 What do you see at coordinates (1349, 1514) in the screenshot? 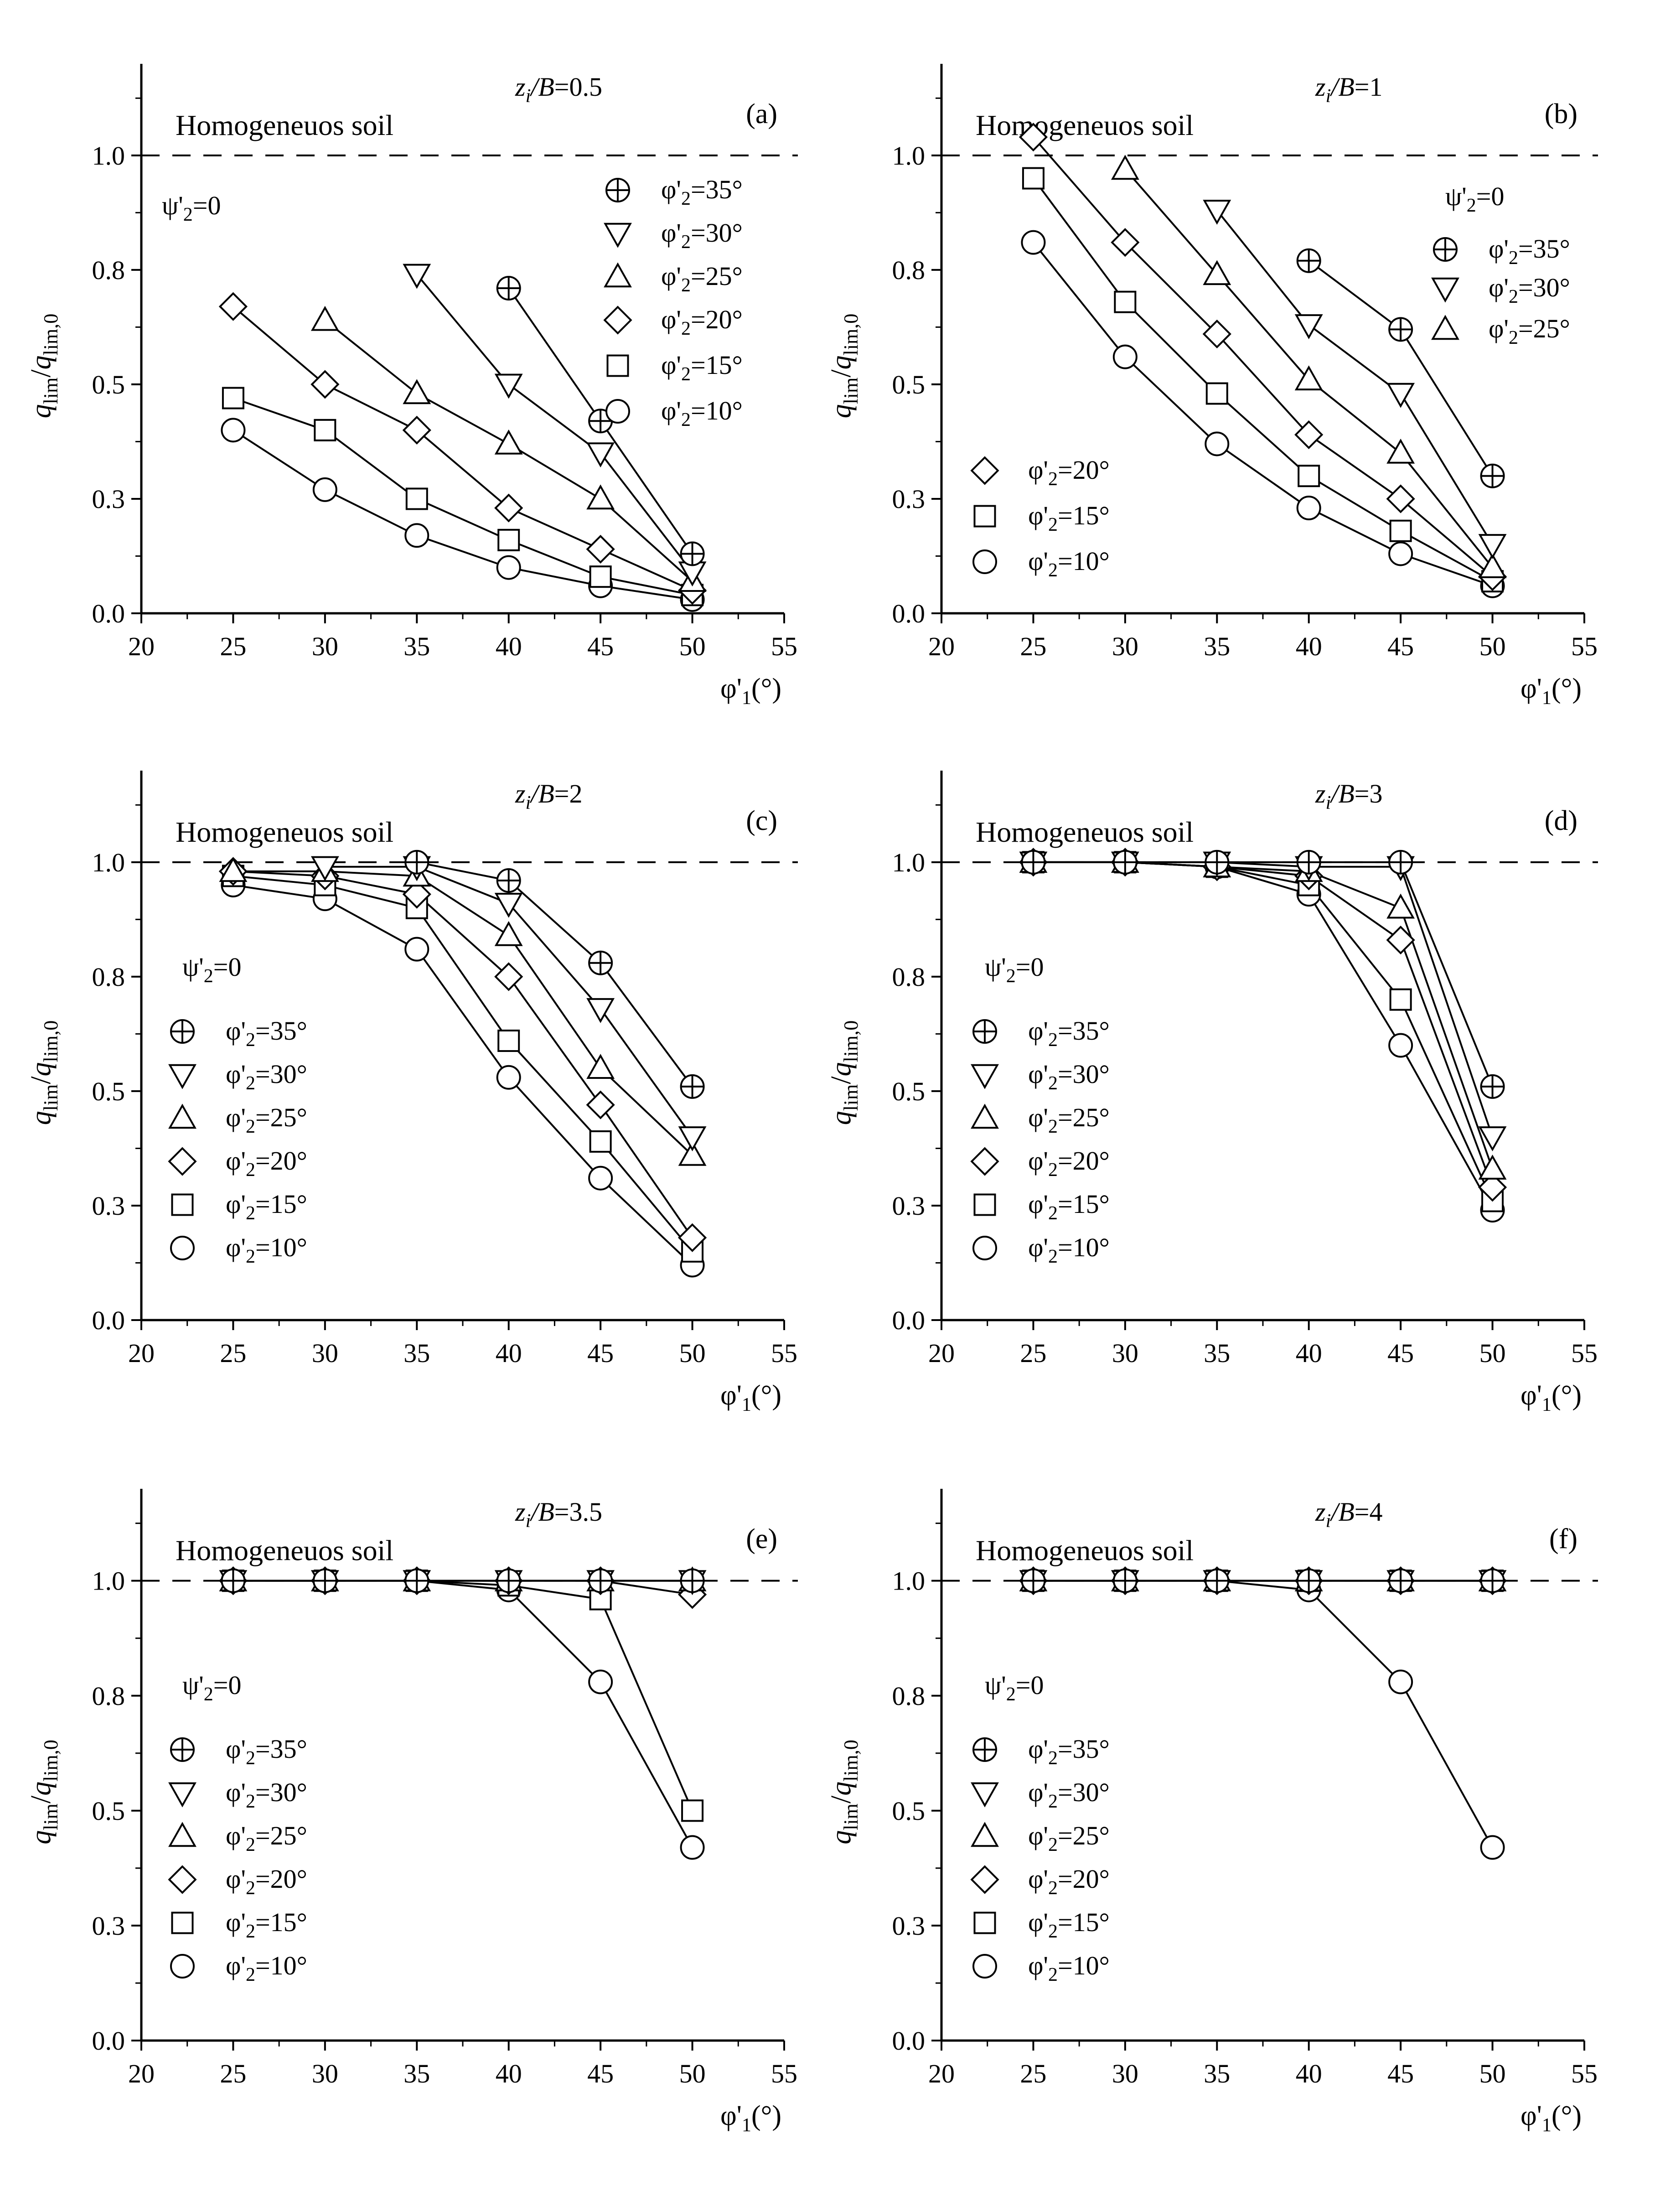
I see `ratio-label: zi/B=4` at bounding box center [1349, 1514].